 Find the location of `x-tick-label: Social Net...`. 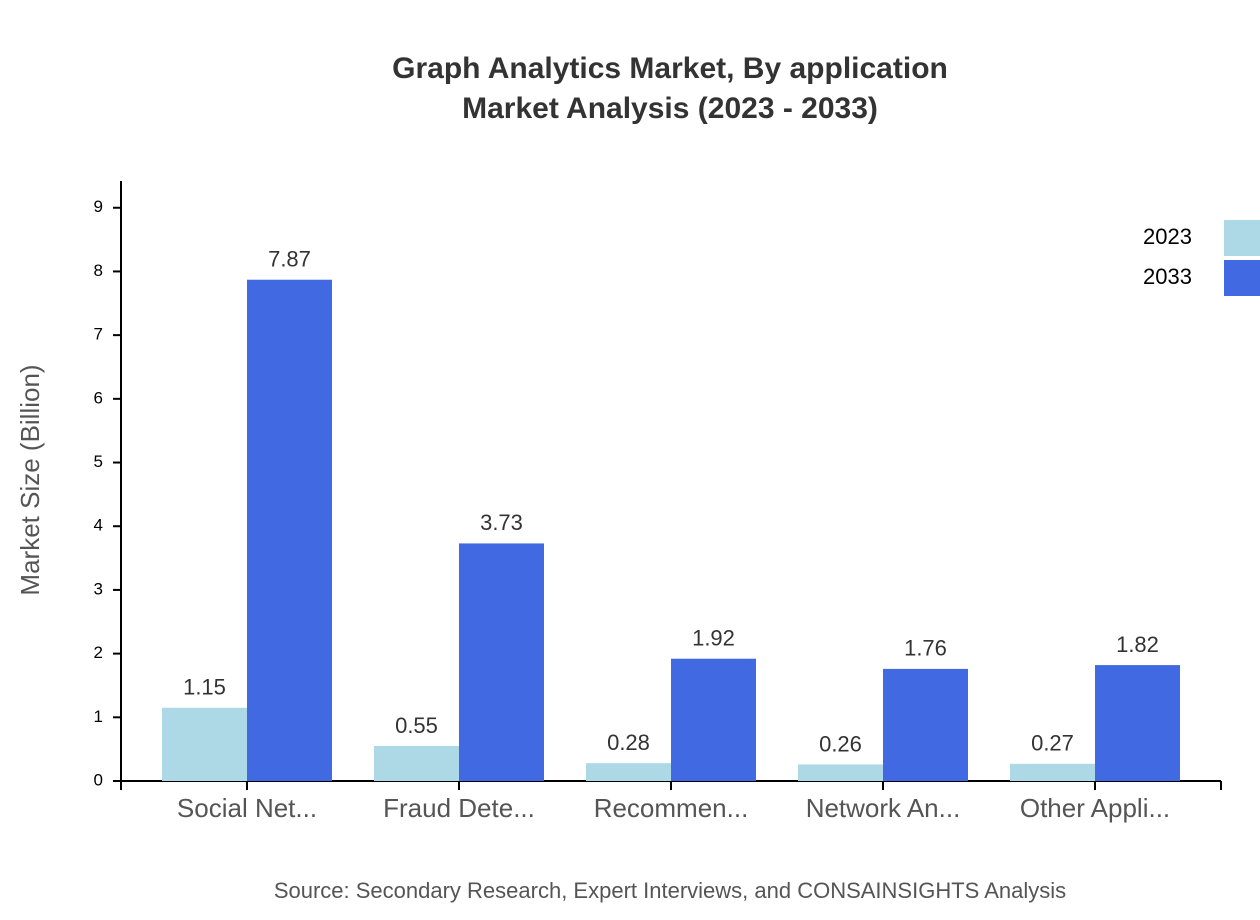

x-tick-label: Social Net... is located at coordinates (247, 808).